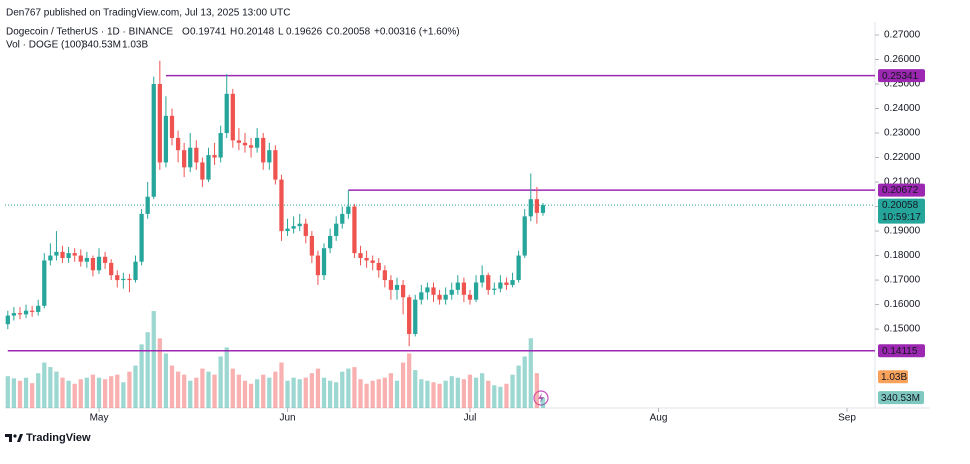  I want to click on ohlc-label: L, so click(281, 32).